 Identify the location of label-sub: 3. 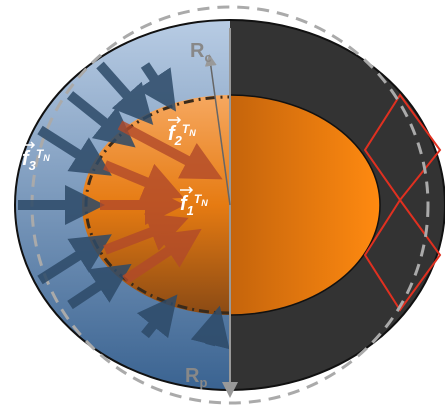
(33, 165).